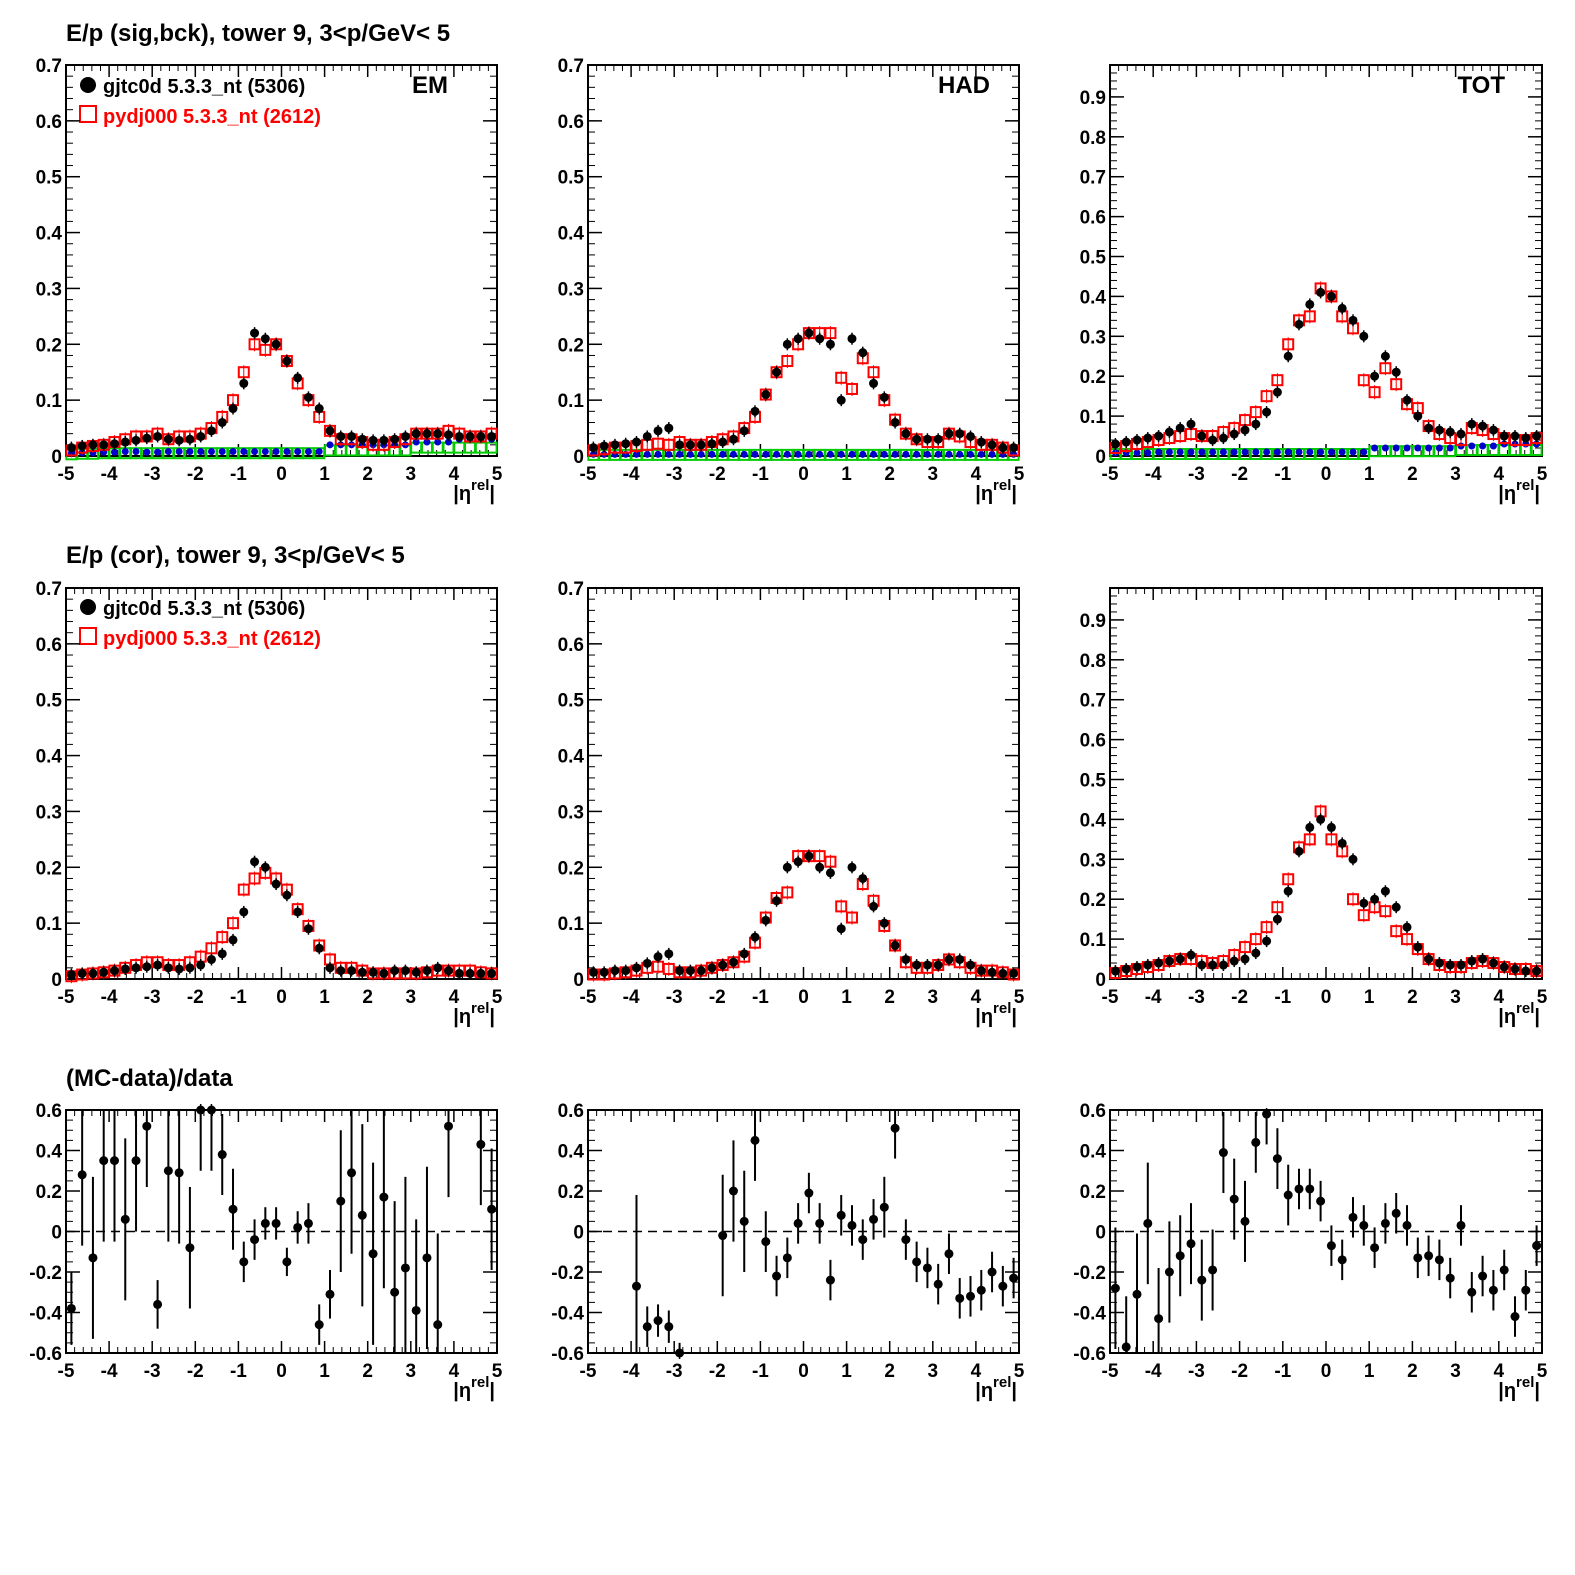  Describe the element at coordinates (1542, 474) in the screenshot. I see `x-tick-label: 5` at that location.